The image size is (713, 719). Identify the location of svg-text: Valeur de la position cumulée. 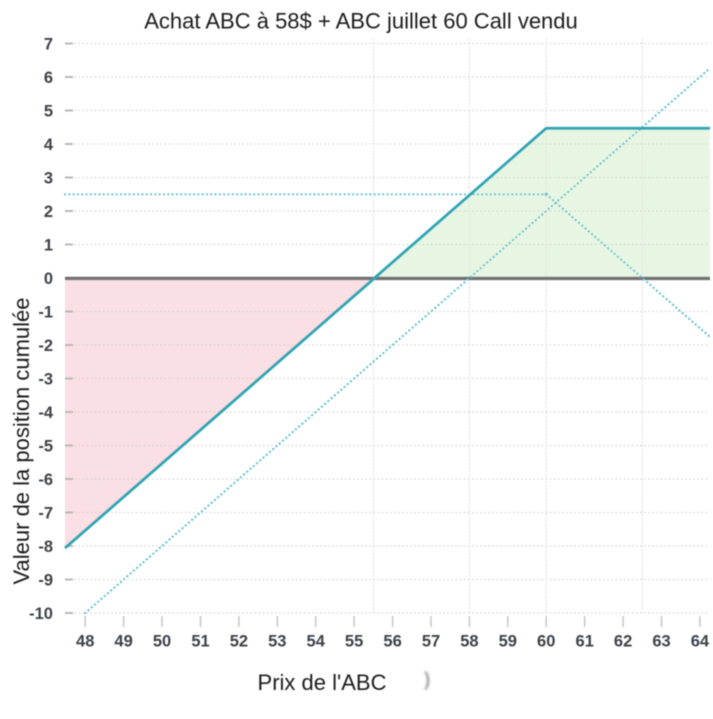
(21, 441).